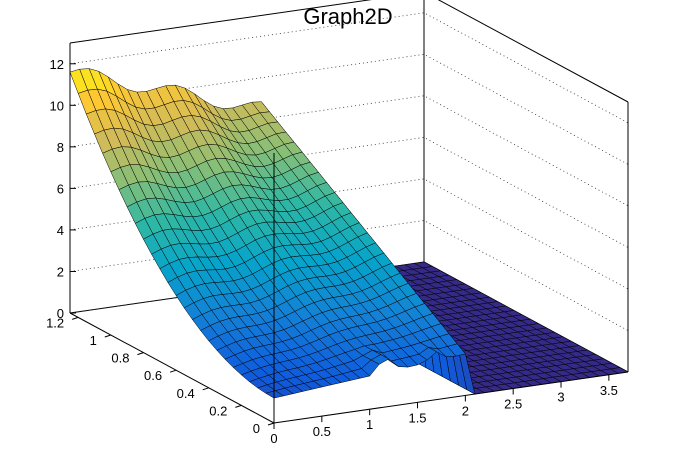 The height and width of the screenshot is (472, 696). What do you see at coordinates (369, 424) in the screenshot?
I see `x-tick-label: 1` at bounding box center [369, 424].